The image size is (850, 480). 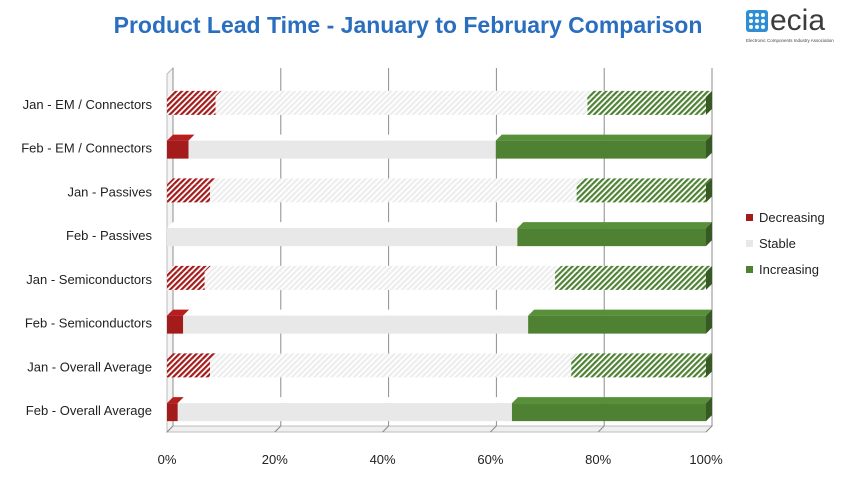 I want to click on legend-item-increasing: Increasing, so click(x=785, y=269).